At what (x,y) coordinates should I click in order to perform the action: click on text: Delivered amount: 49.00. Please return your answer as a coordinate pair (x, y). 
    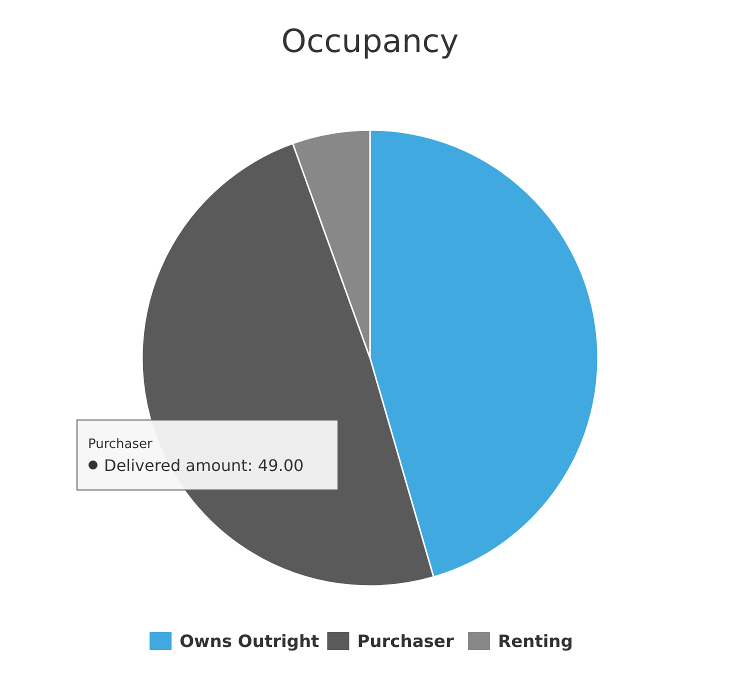
    Looking at the image, I should click on (204, 465).